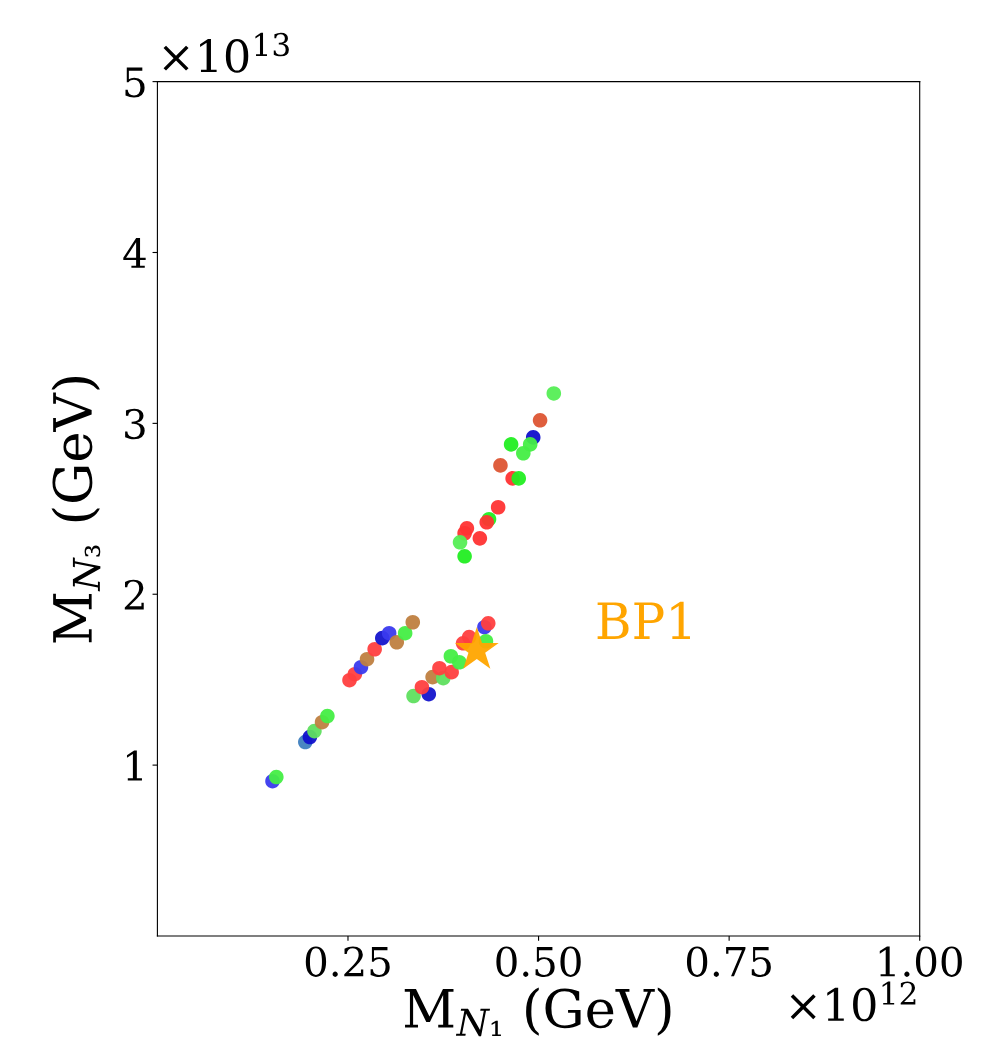  What do you see at coordinates (538, 961) in the screenshot?
I see `x-tick-label: 0.50` at bounding box center [538, 961].